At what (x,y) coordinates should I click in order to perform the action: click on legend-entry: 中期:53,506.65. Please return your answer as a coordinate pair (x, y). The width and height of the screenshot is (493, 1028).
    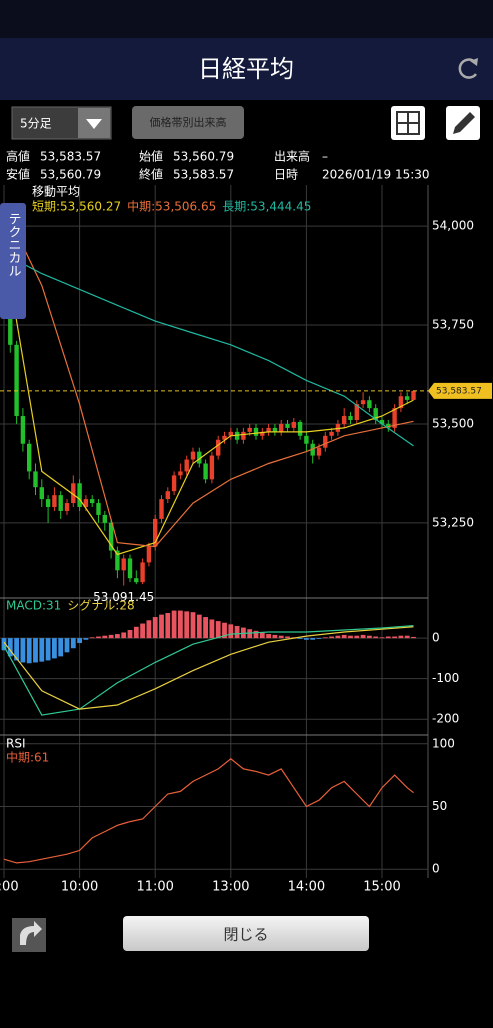
    Looking at the image, I should click on (171, 206).